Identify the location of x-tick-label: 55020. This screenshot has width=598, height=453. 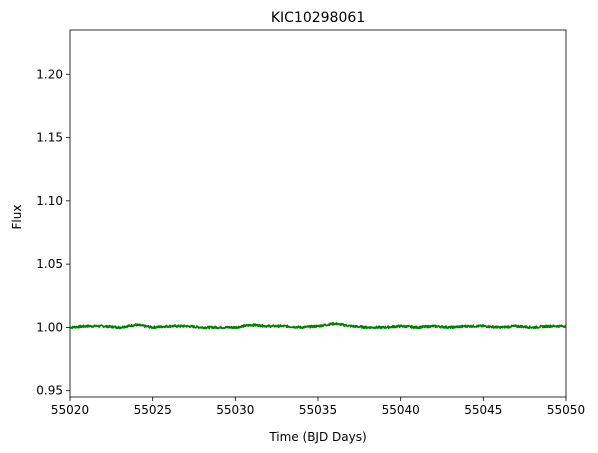
(70, 410).